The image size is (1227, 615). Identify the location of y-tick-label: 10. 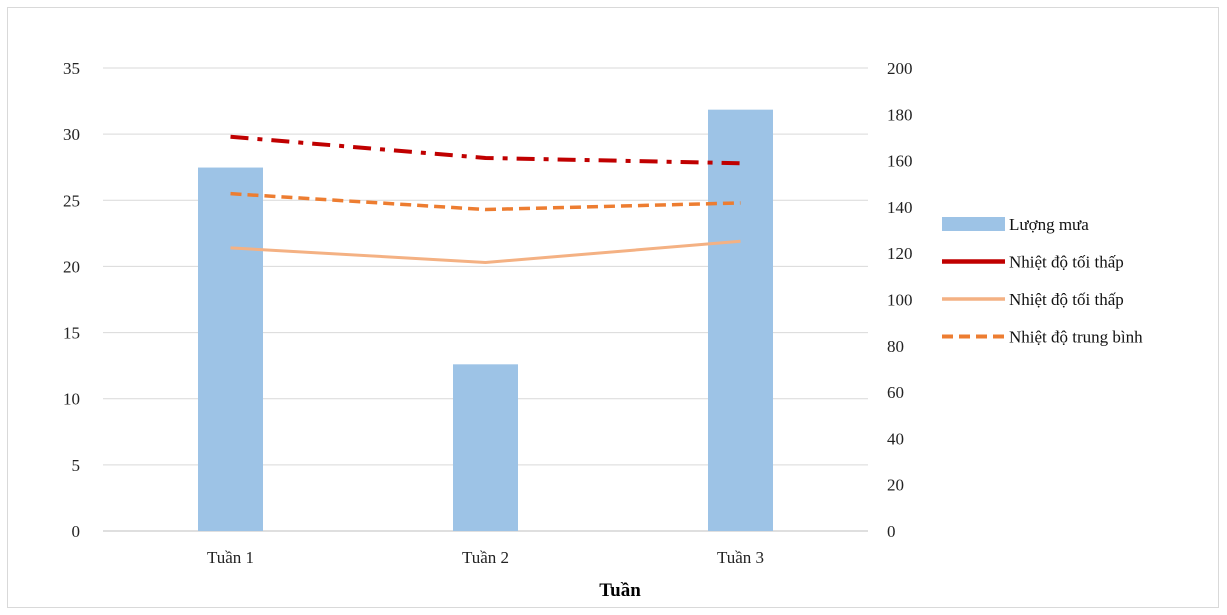
(71, 399).